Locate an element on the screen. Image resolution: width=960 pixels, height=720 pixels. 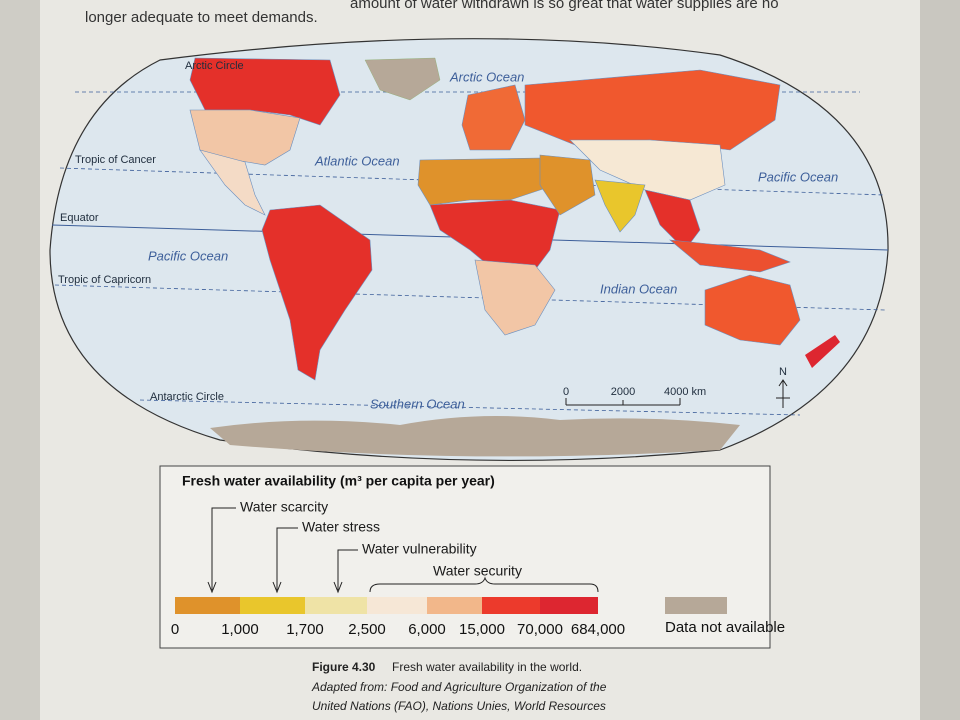
body-text: longer adequate to meet demands. is located at coordinates (201, 17).